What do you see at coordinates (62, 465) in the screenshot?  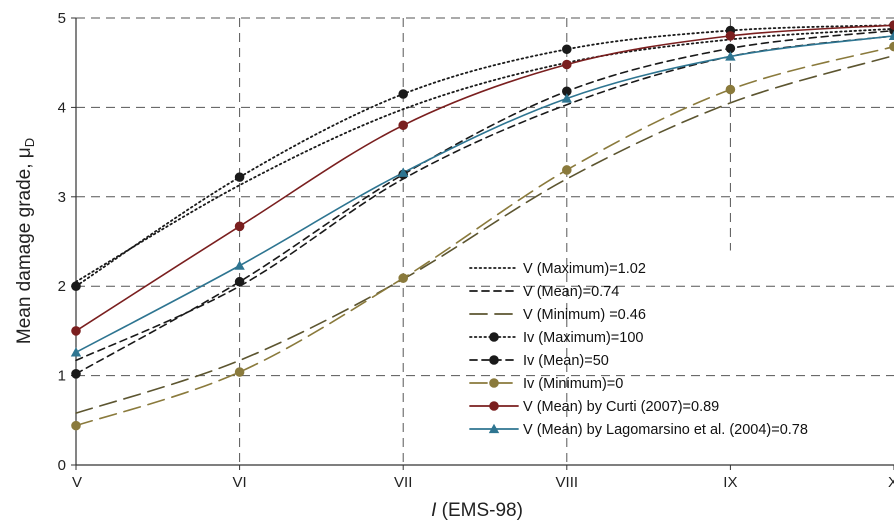 I see `y-tick-label: 0` at bounding box center [62, 465].